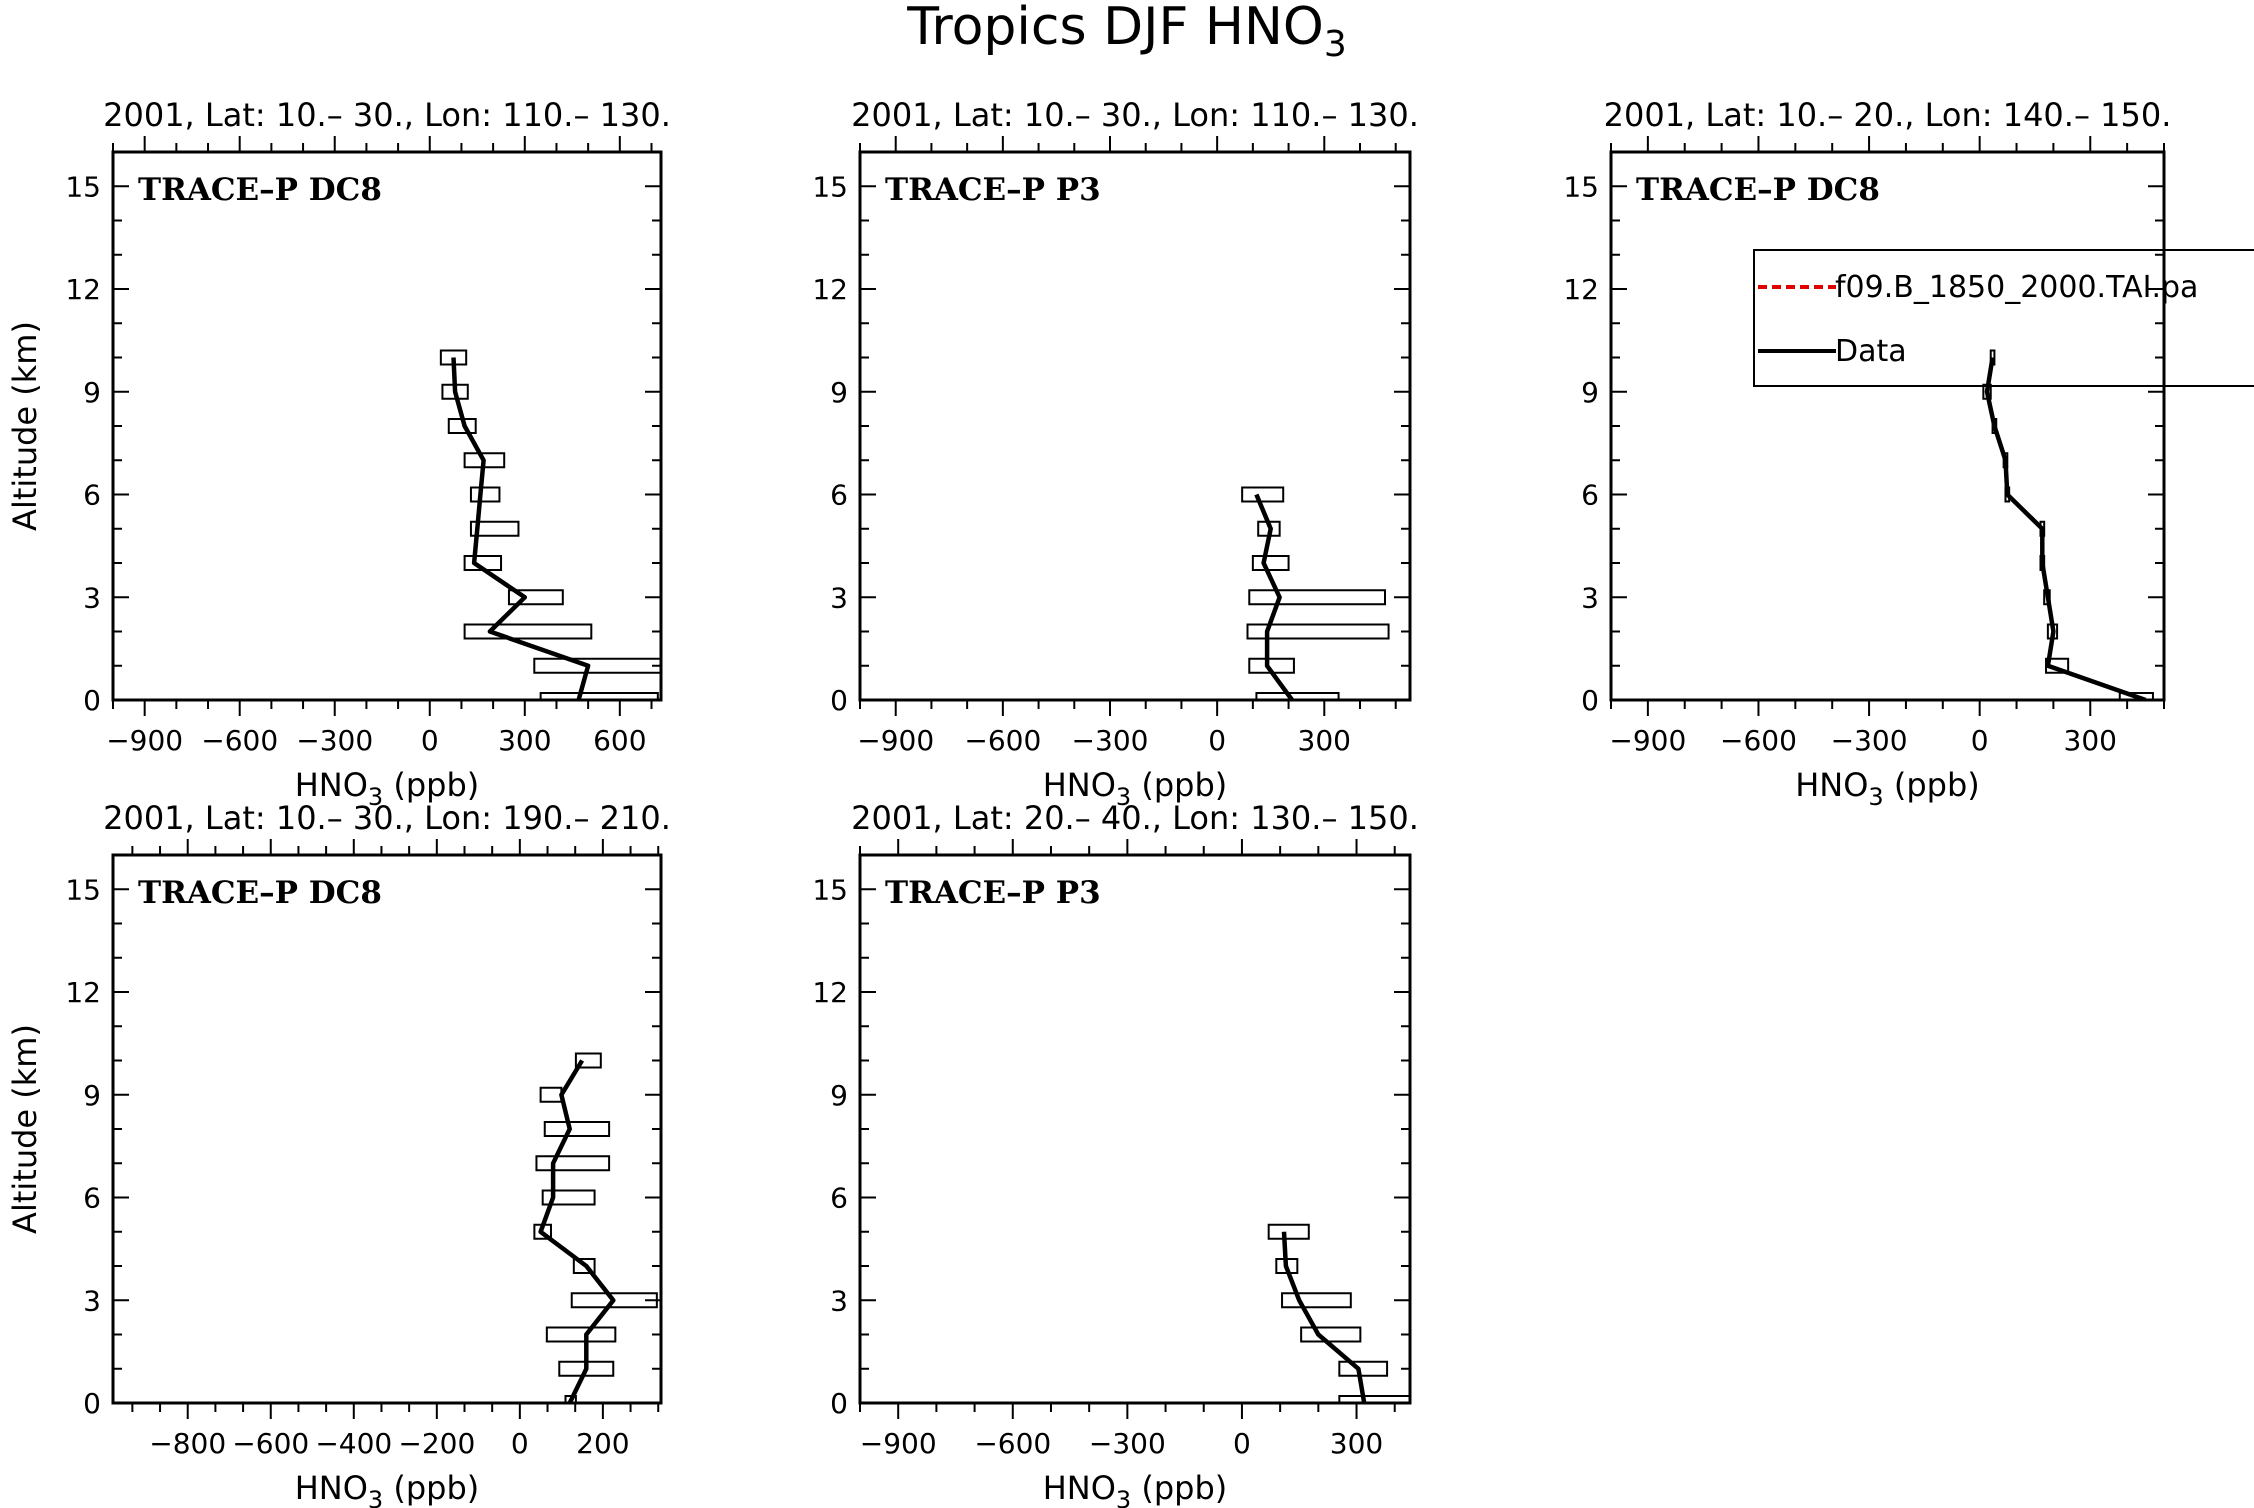 This screenshot has height=1508, width=2254. What do you see at coordinates (2003, 318) in the screenshot?
I see `legend-box` at bounding box center [2003, 318].